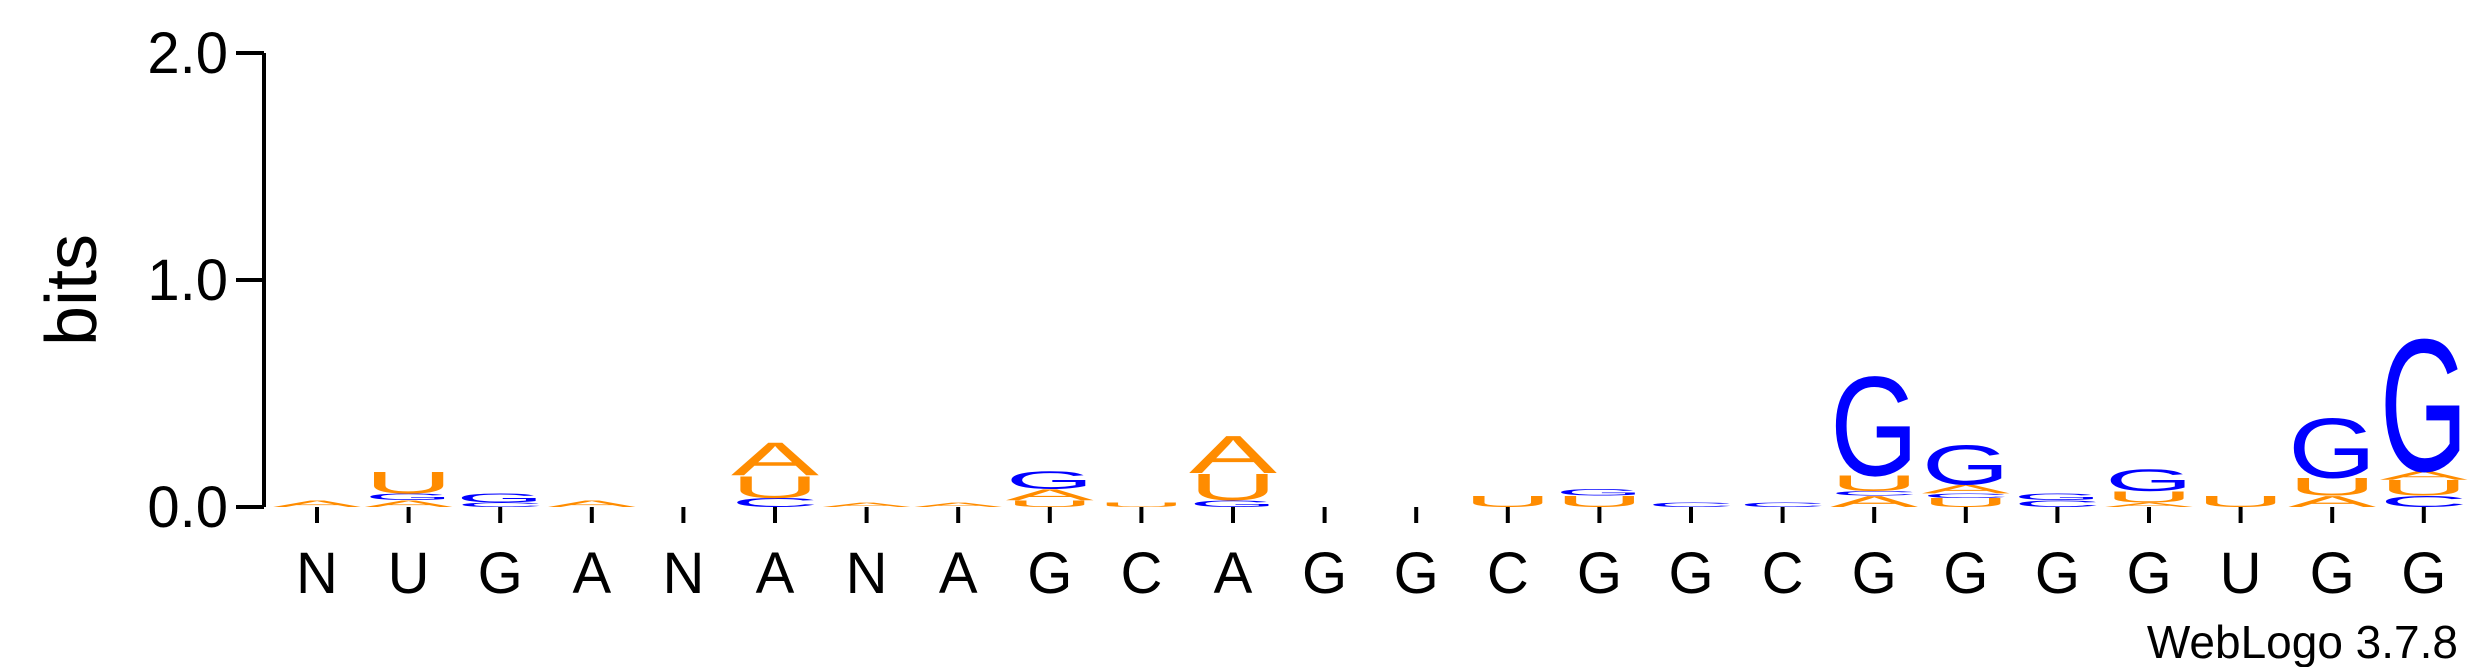 The width and height of the screenshot is (2475, 667). I want to click on y-tick-label: 0.0, so click(187, 507).